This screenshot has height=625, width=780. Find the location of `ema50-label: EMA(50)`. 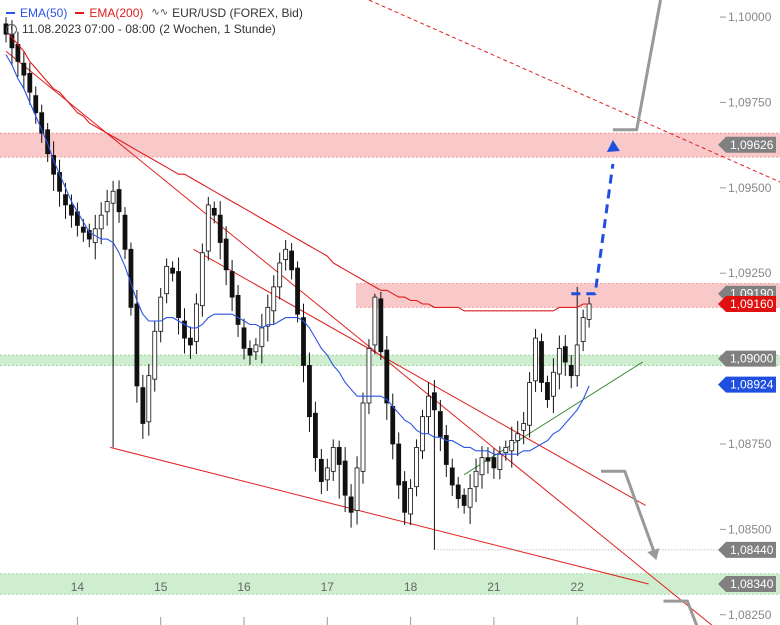

ema50-label: EMA(50) is located at coordinates (44, 13).